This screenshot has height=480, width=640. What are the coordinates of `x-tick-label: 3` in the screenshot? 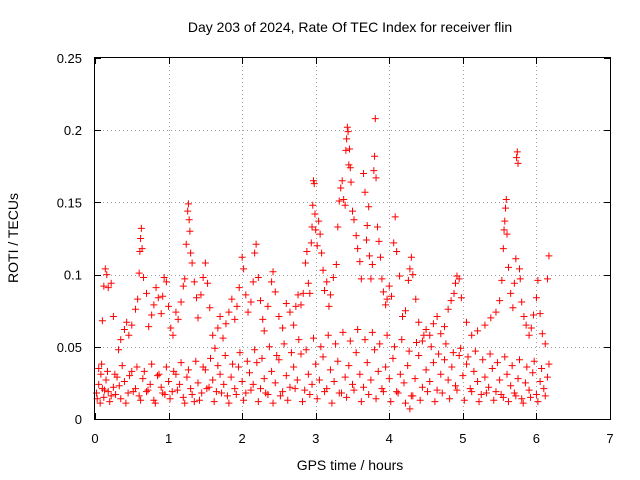 It's located at (315, 438).